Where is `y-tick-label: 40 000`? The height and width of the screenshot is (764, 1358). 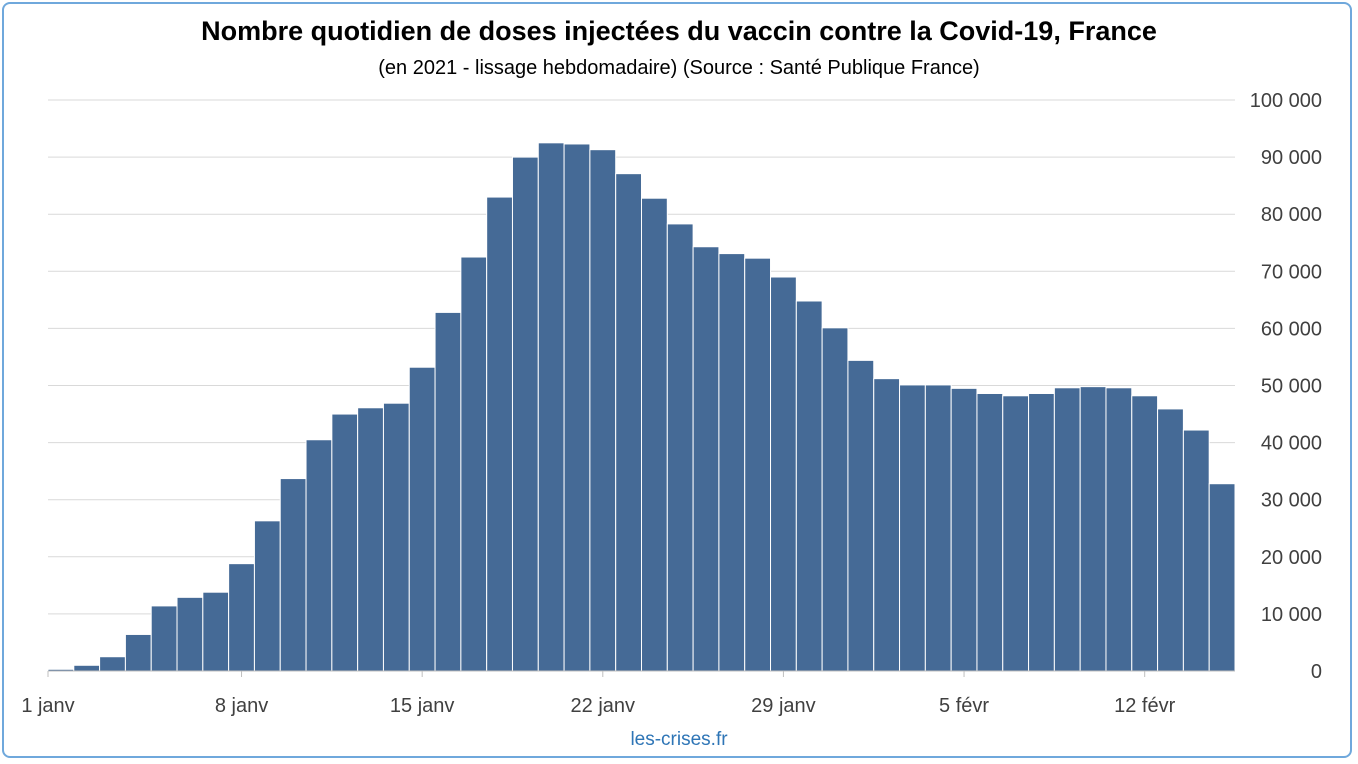 y-tick-label: 40 000 is located at coordinates (1291, 444).